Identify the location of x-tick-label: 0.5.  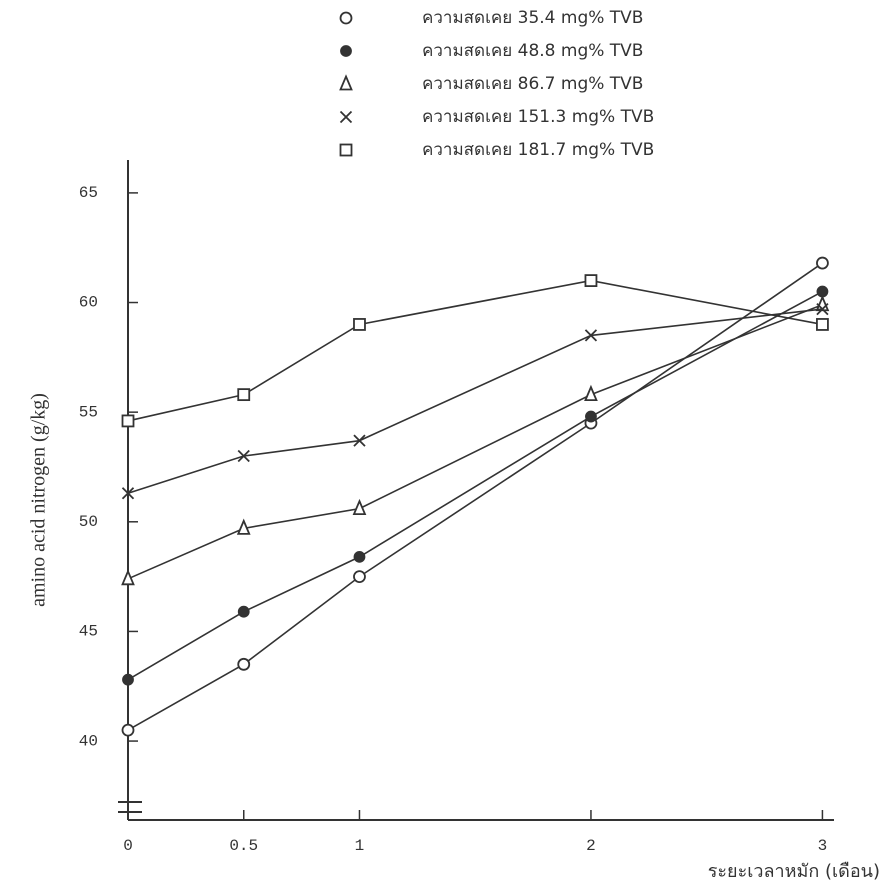
(243, 846).